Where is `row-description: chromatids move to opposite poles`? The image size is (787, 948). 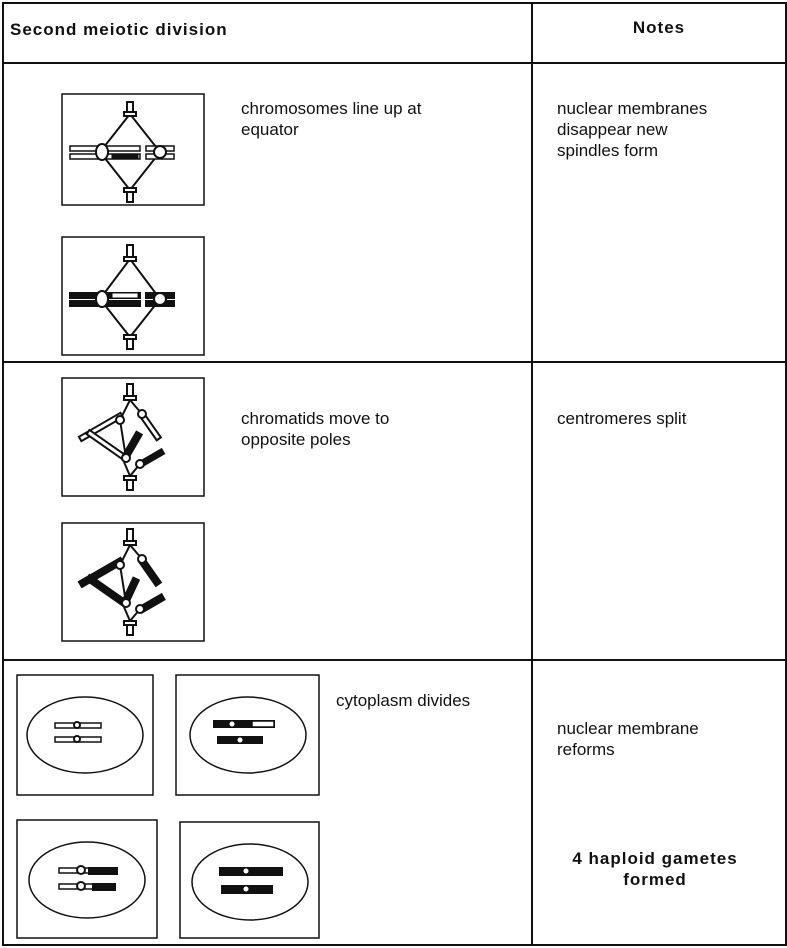
row-description: chromatids move to opposite poles is located at coordinates (315, 429).